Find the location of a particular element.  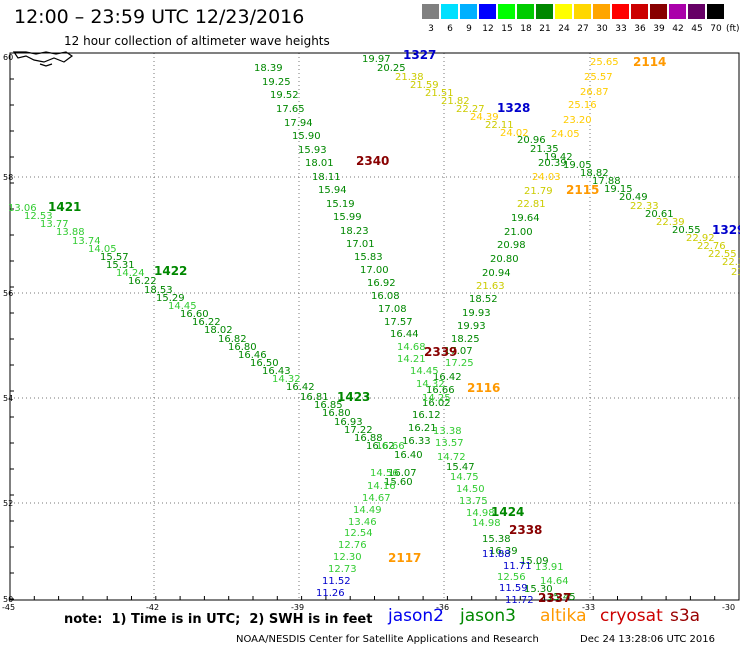

wave-height-reading: 17.00 is located at coordinates (374, 270).